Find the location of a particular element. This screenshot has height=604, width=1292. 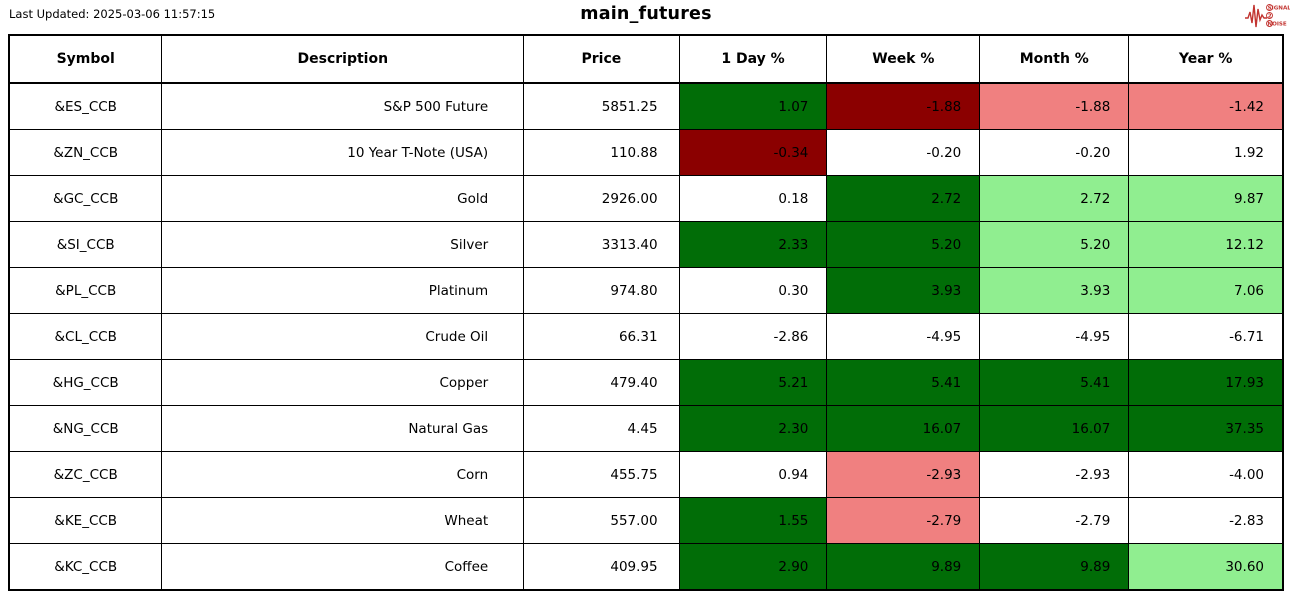

week-pct-cell: -2.93 is located at coordinates (903, 474).